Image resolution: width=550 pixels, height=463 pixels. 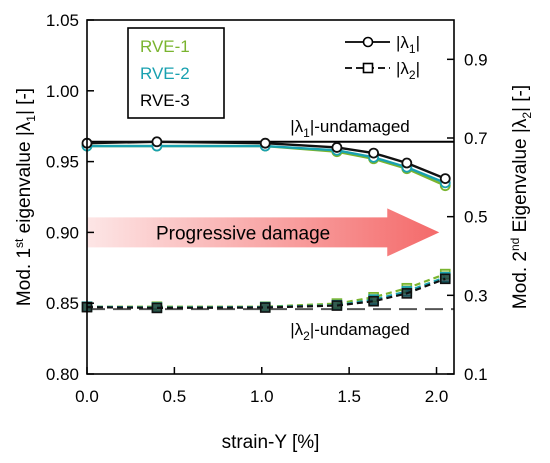 I want to click on left-y-label-part: Mod. 1, so click(x=24, y=277).